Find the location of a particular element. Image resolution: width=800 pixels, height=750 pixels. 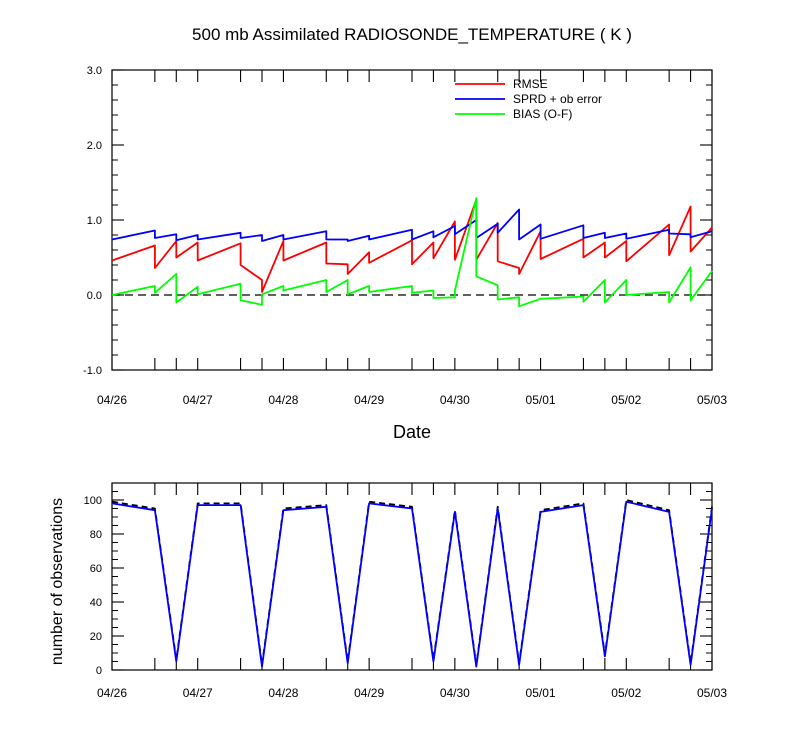

legend-label: SPRD + ob error is located at coordinates (557, 99).